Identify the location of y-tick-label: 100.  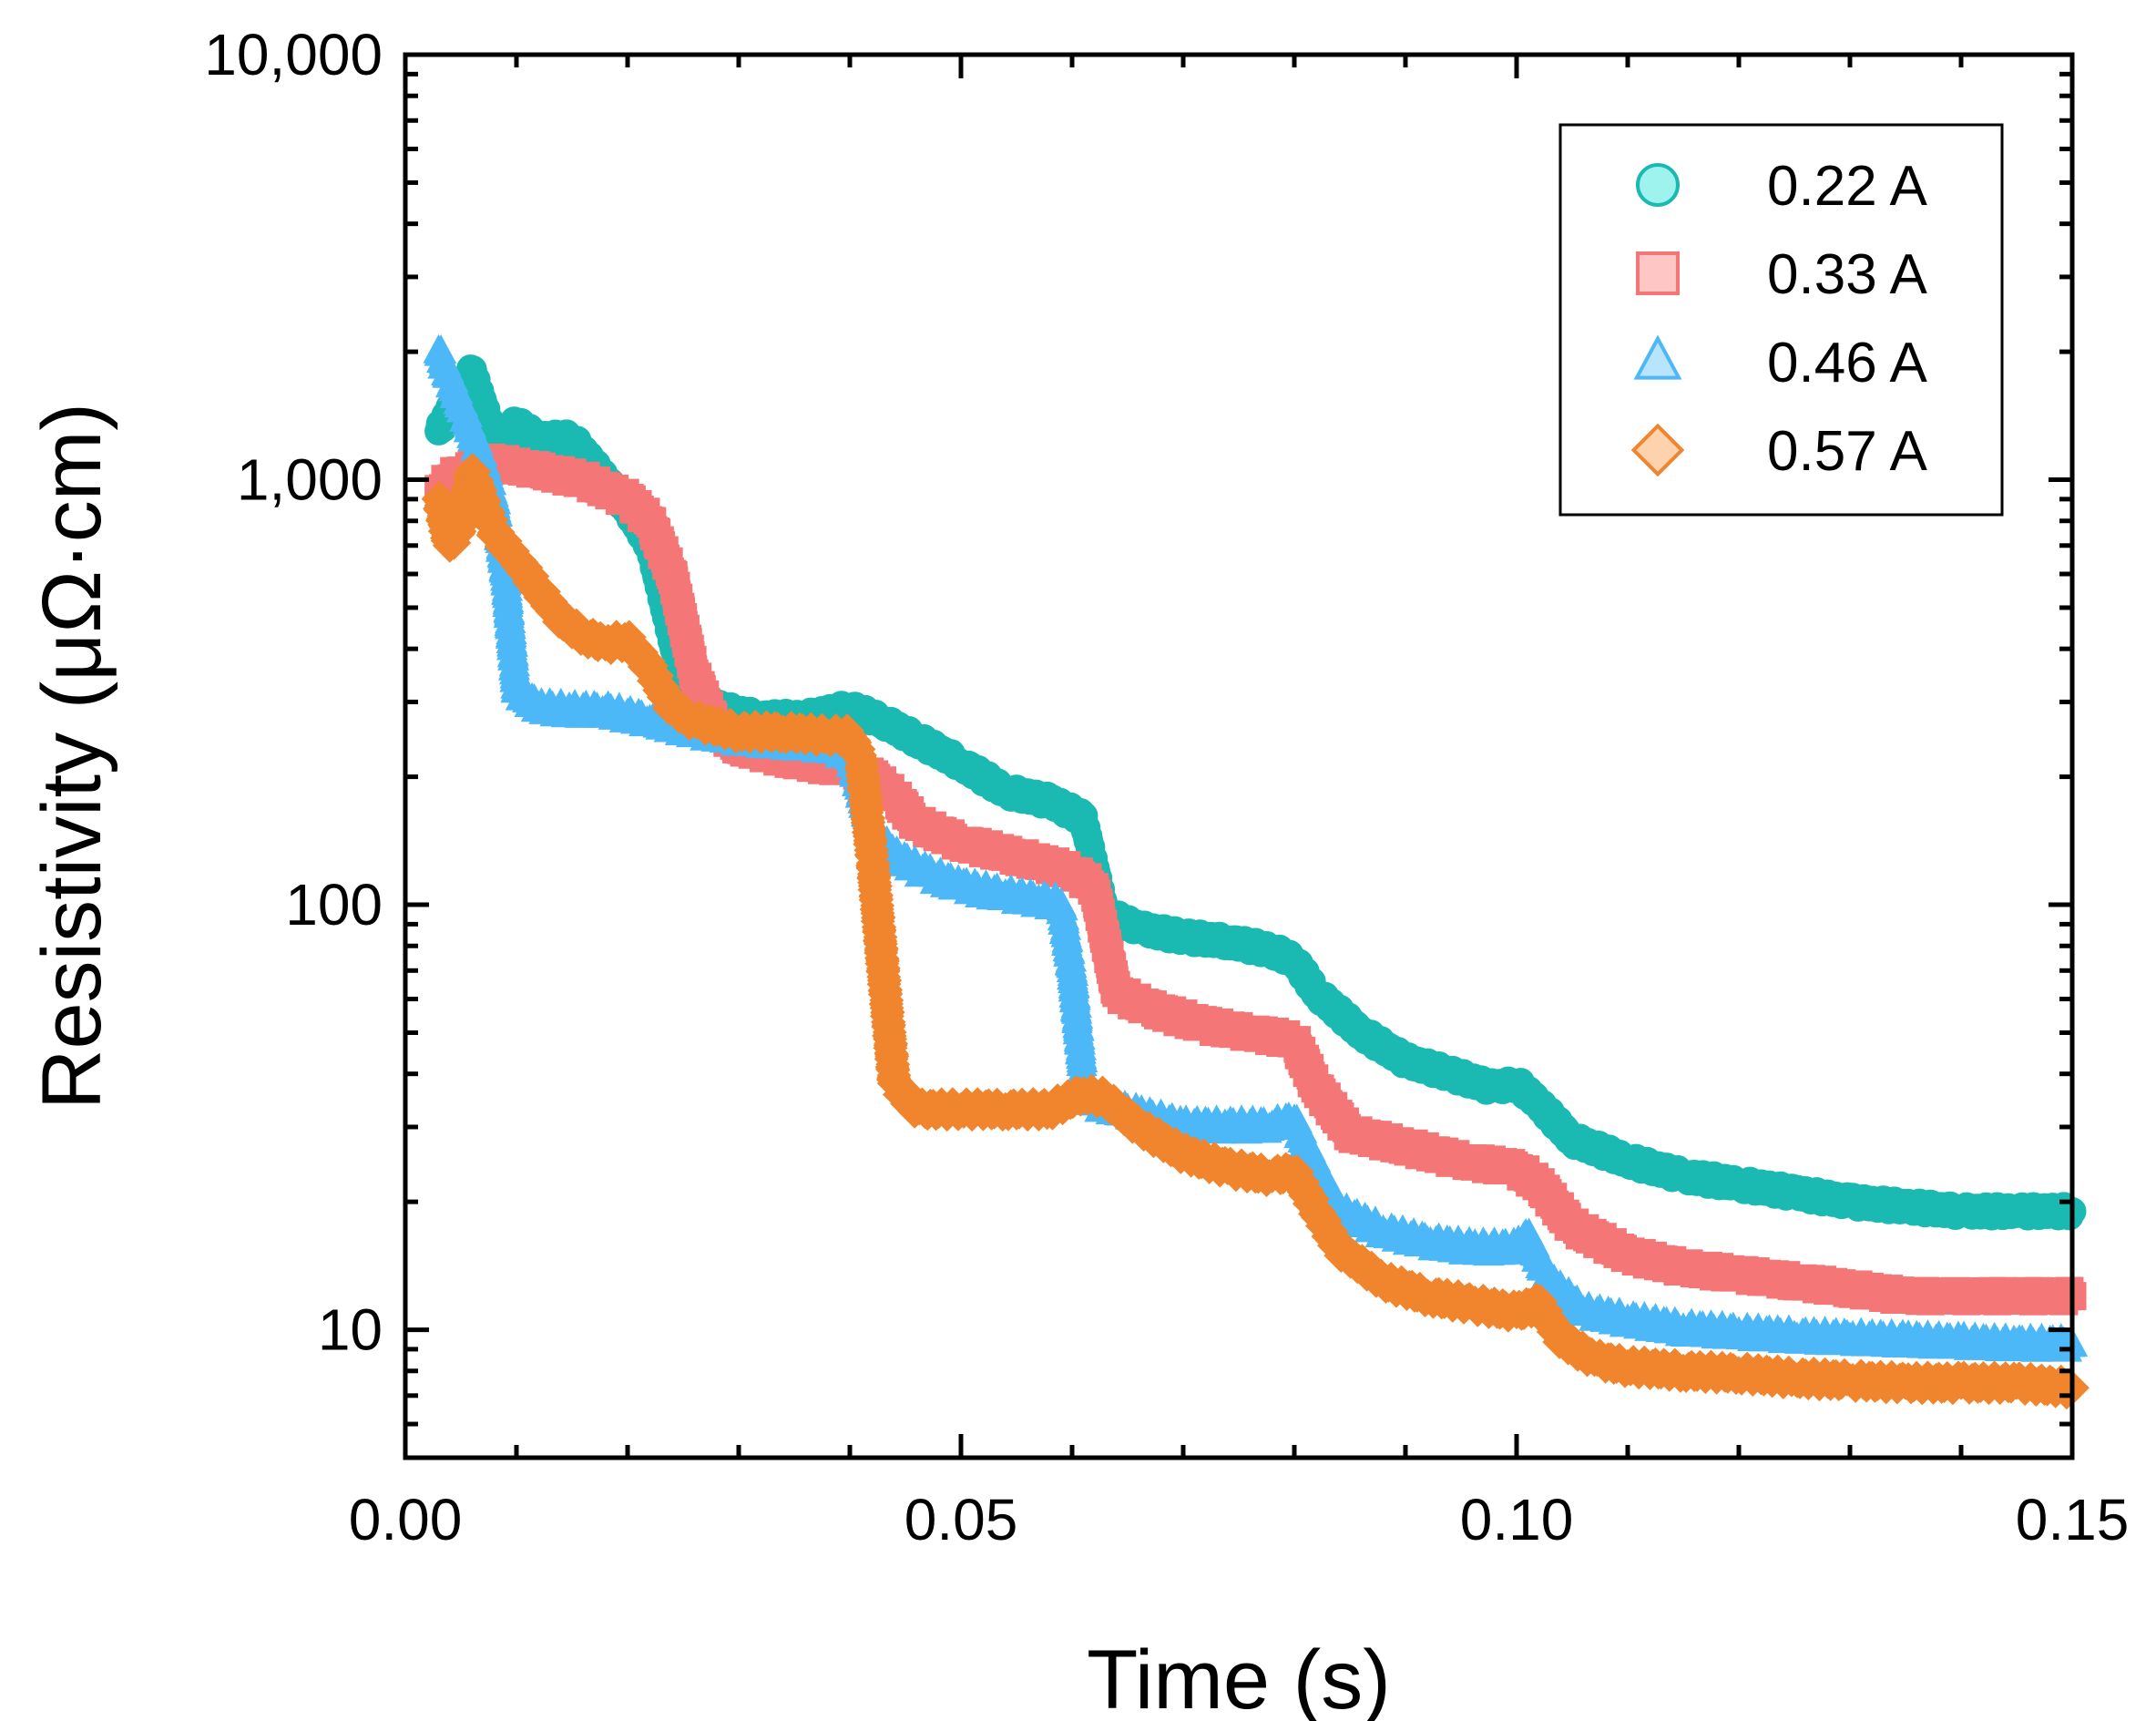
(334, 904).